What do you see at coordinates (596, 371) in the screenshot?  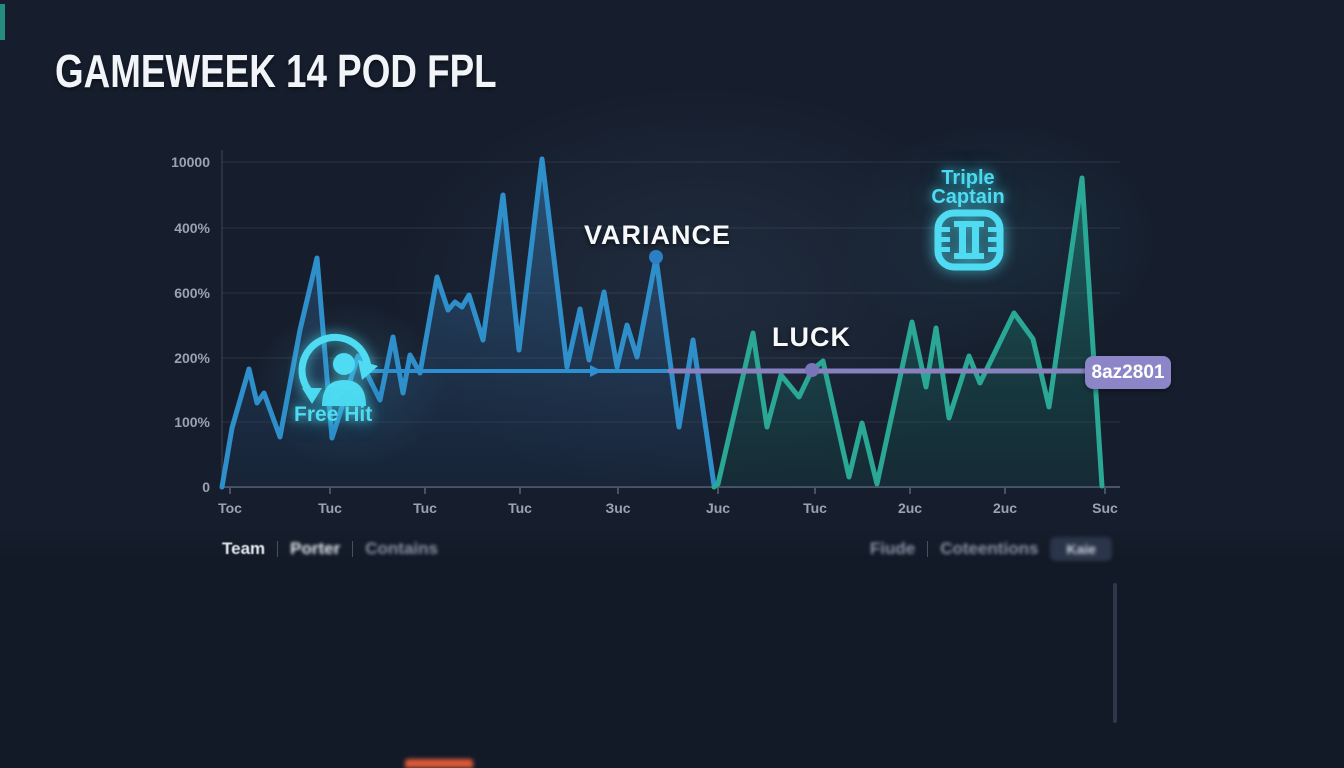 I see `reference-line-arrow-icon` at bounding box center [596, 371].